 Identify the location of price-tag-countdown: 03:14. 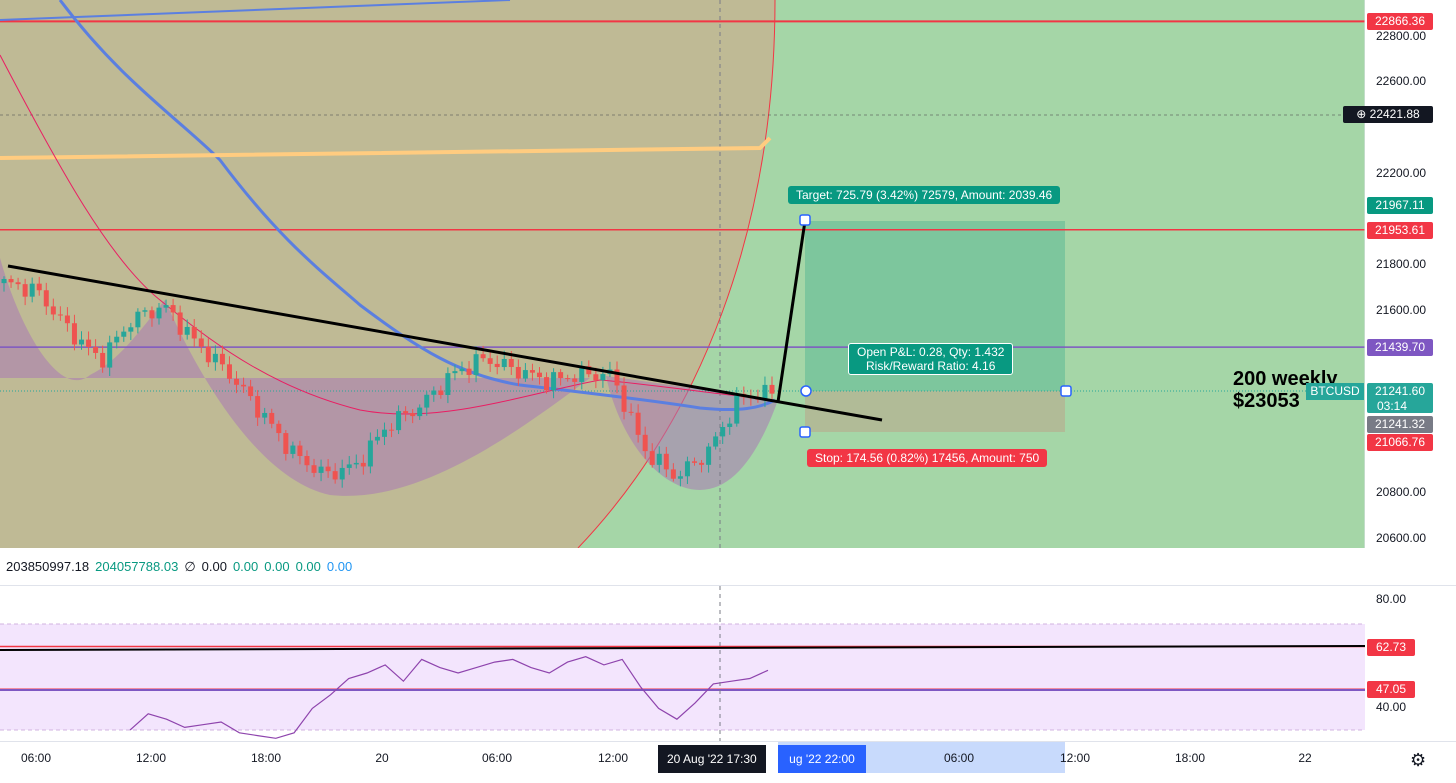
(1392, 406).